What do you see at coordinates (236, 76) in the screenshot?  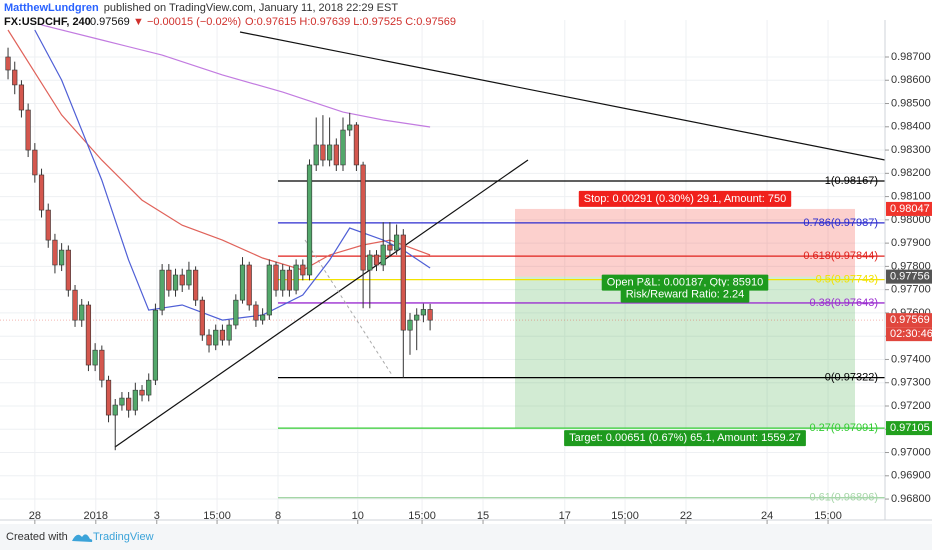 I see `moving-average` at bounding box center [236, 76].